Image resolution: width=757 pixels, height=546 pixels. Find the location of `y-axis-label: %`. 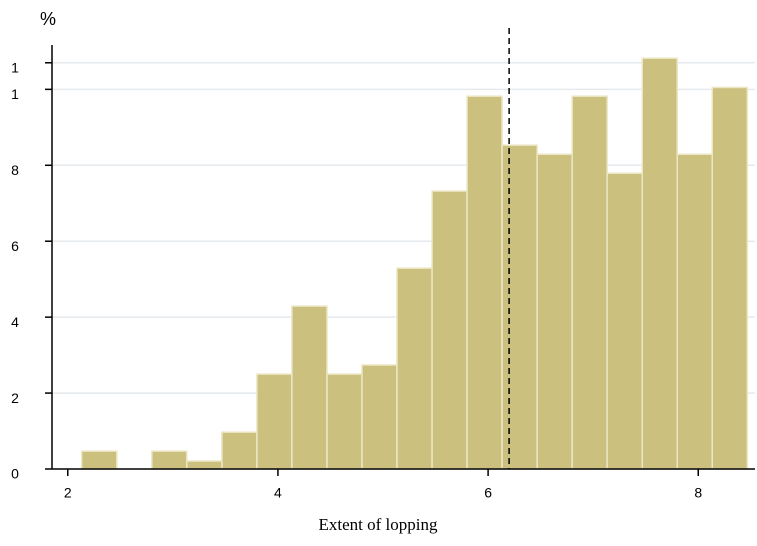

y-axis-label: % is located at coordinates (48, 19).